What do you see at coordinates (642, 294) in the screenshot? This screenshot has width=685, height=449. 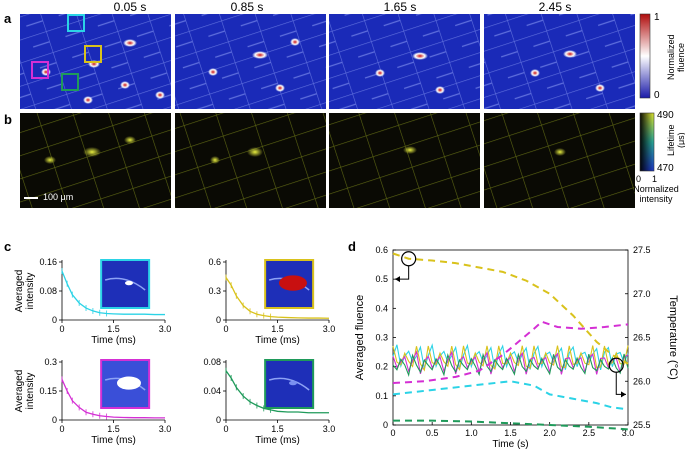 I see `y2-tick-label: 27.0` at bounding box center [642, 294].